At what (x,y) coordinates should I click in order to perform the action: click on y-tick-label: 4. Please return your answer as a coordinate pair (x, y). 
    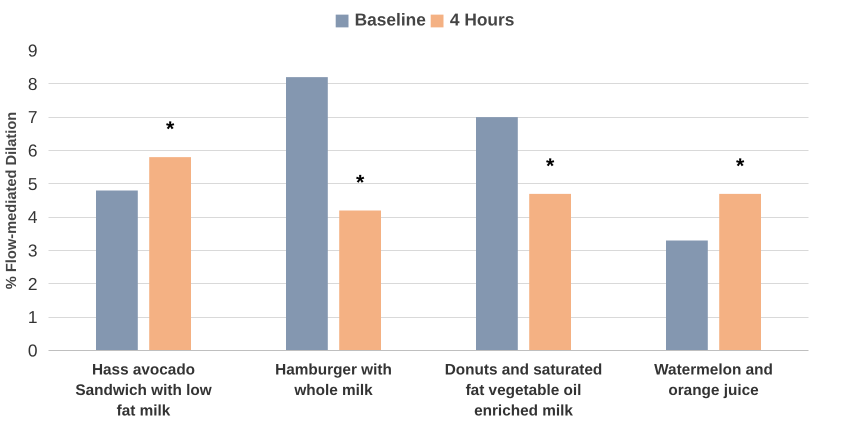
    Looking at the image, I should click on (33, 217).